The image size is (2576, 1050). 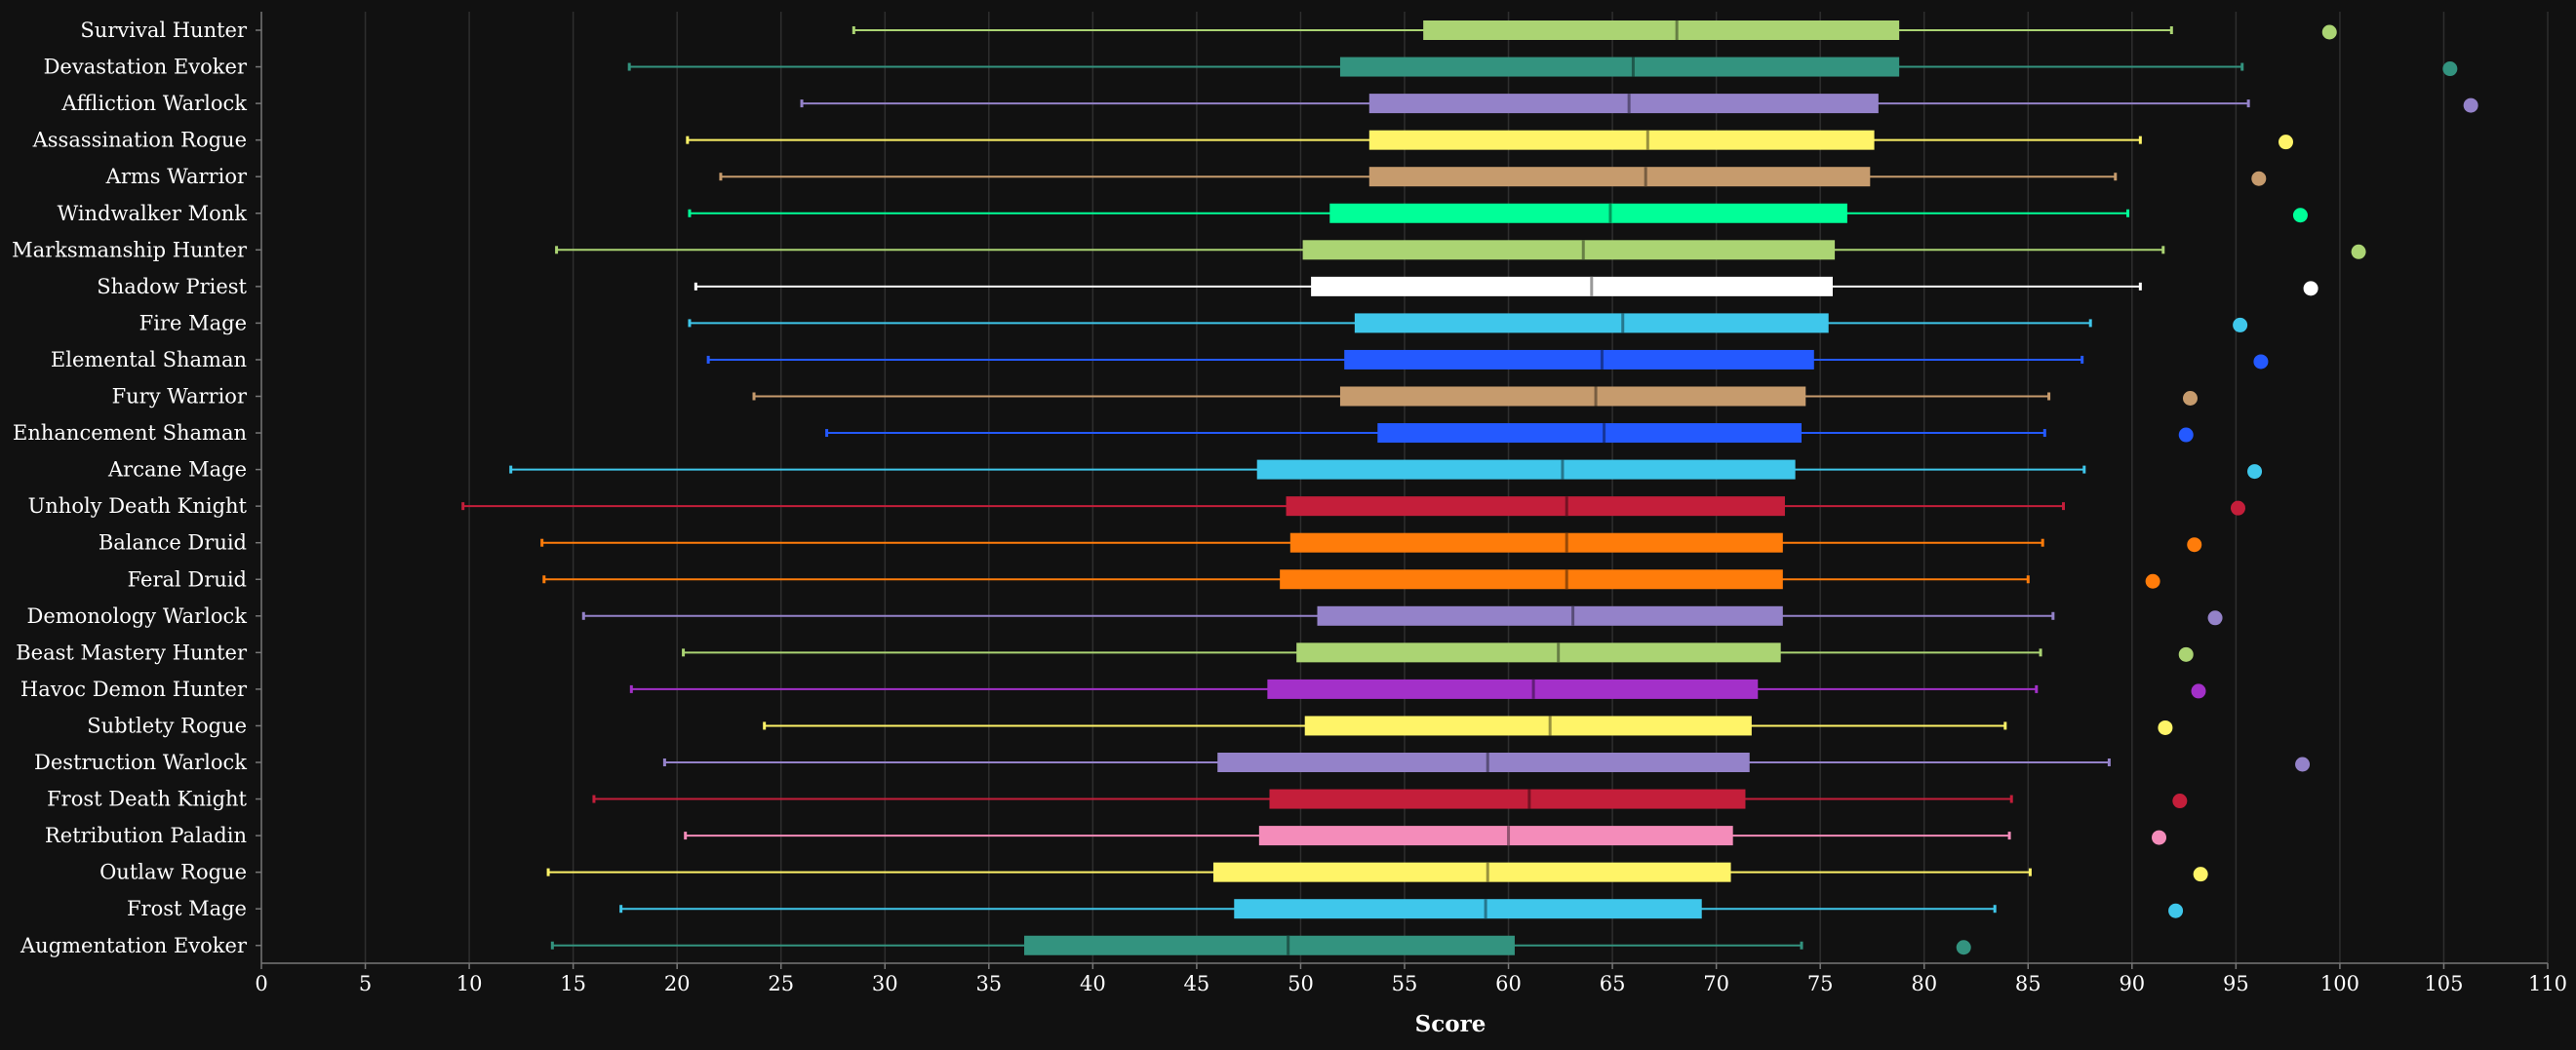 What do you see at coordinates (2547, 984) in the screenshot?
I see `x-tick-label: 110` at bounding box center [2547, 984].